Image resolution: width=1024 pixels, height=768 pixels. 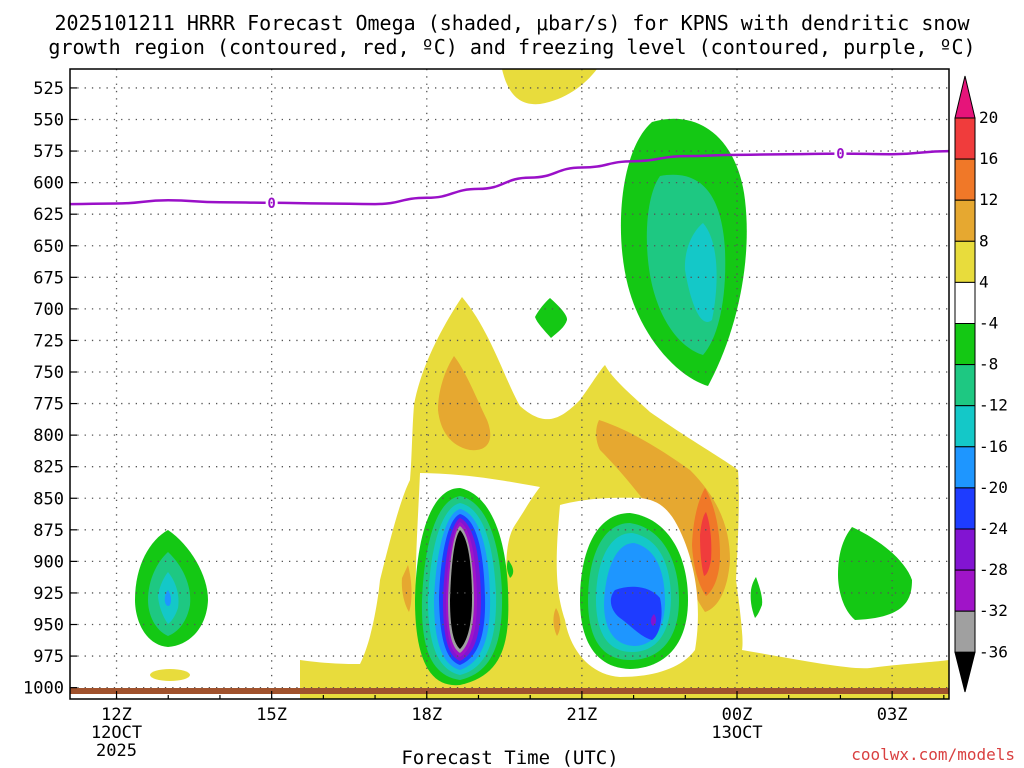 What do you see at coordinates (582, 715) in the screenshot?
I see `x-tick-label: 21Z` at bounding box center [582, 715].